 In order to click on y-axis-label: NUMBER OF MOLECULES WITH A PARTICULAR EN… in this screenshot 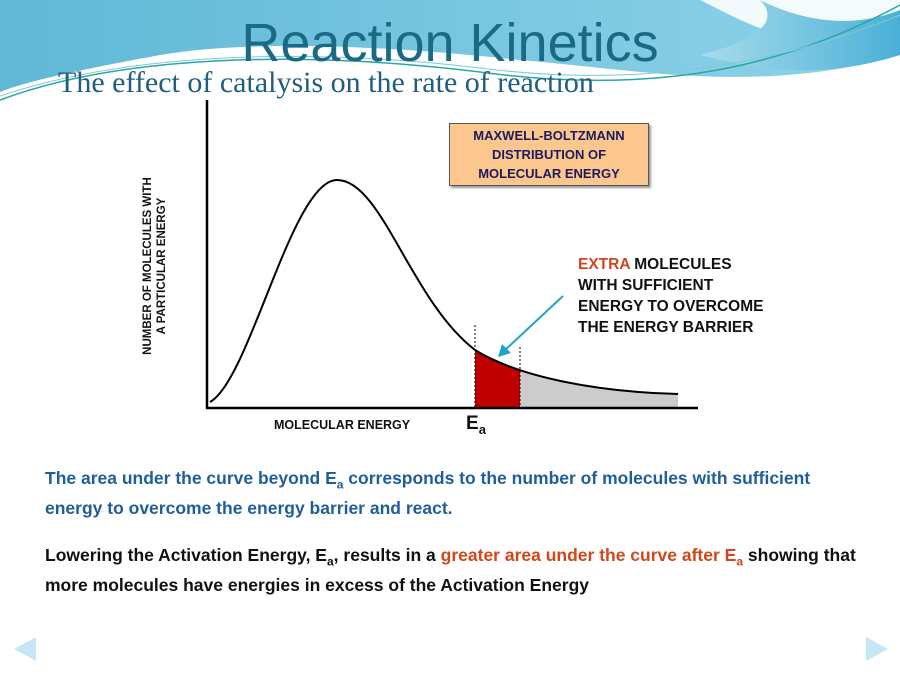, I will do `click(155, 266)`.